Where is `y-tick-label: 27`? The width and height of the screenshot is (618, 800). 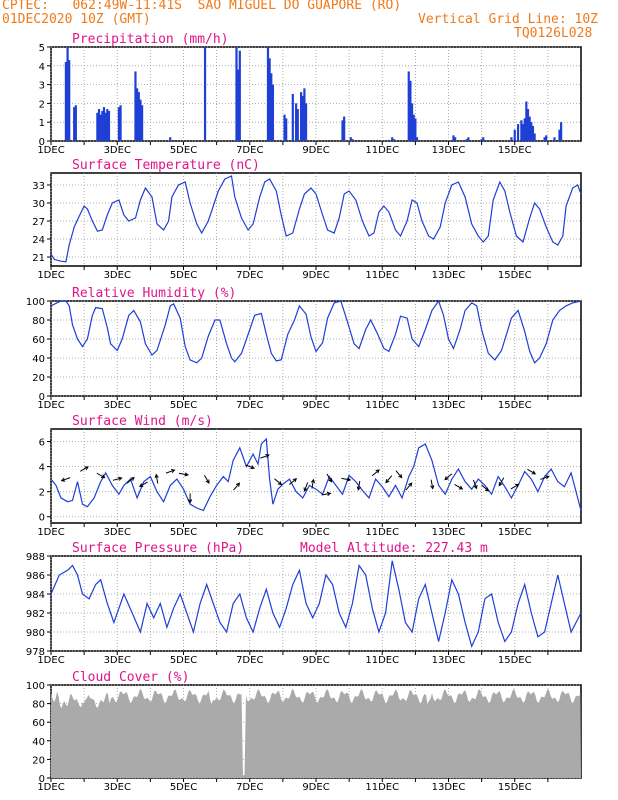
y-tick-label: 27 is located at coordinates (38, 222).